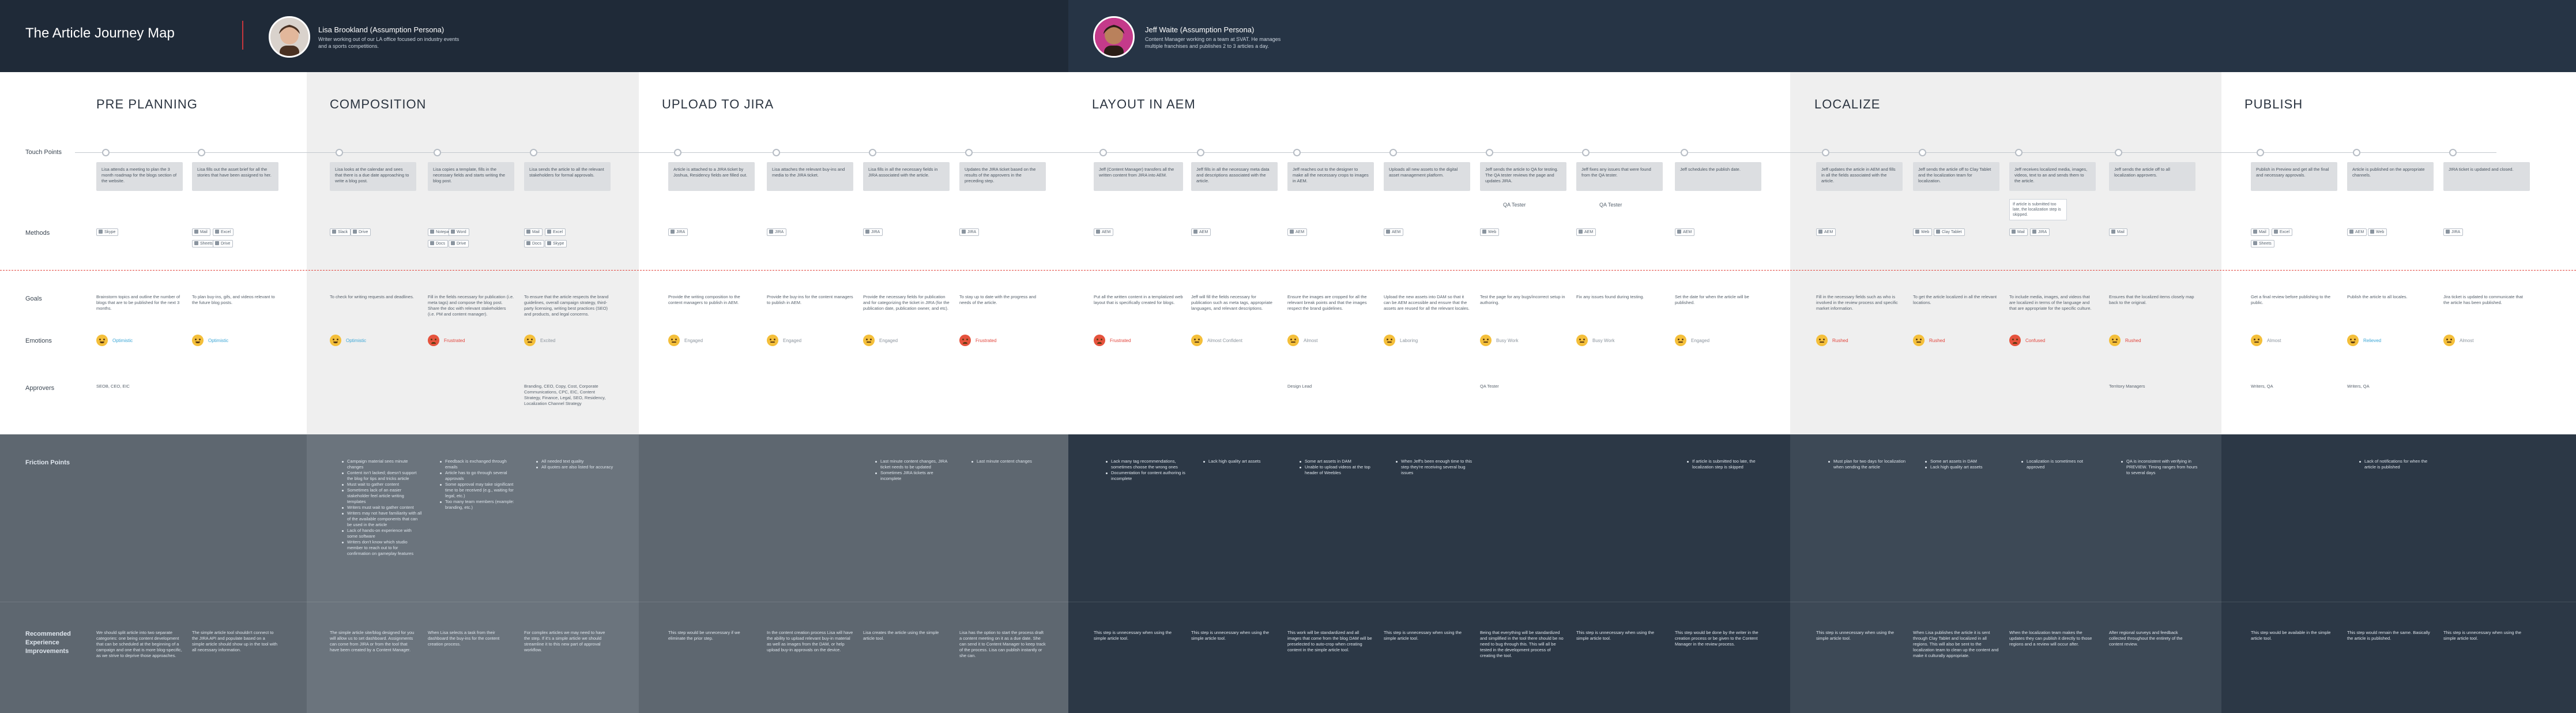  What do you see at coordinates (343, 232) in the screenshot?
I see `method-label: Slack` at bounding box center [343, 232].